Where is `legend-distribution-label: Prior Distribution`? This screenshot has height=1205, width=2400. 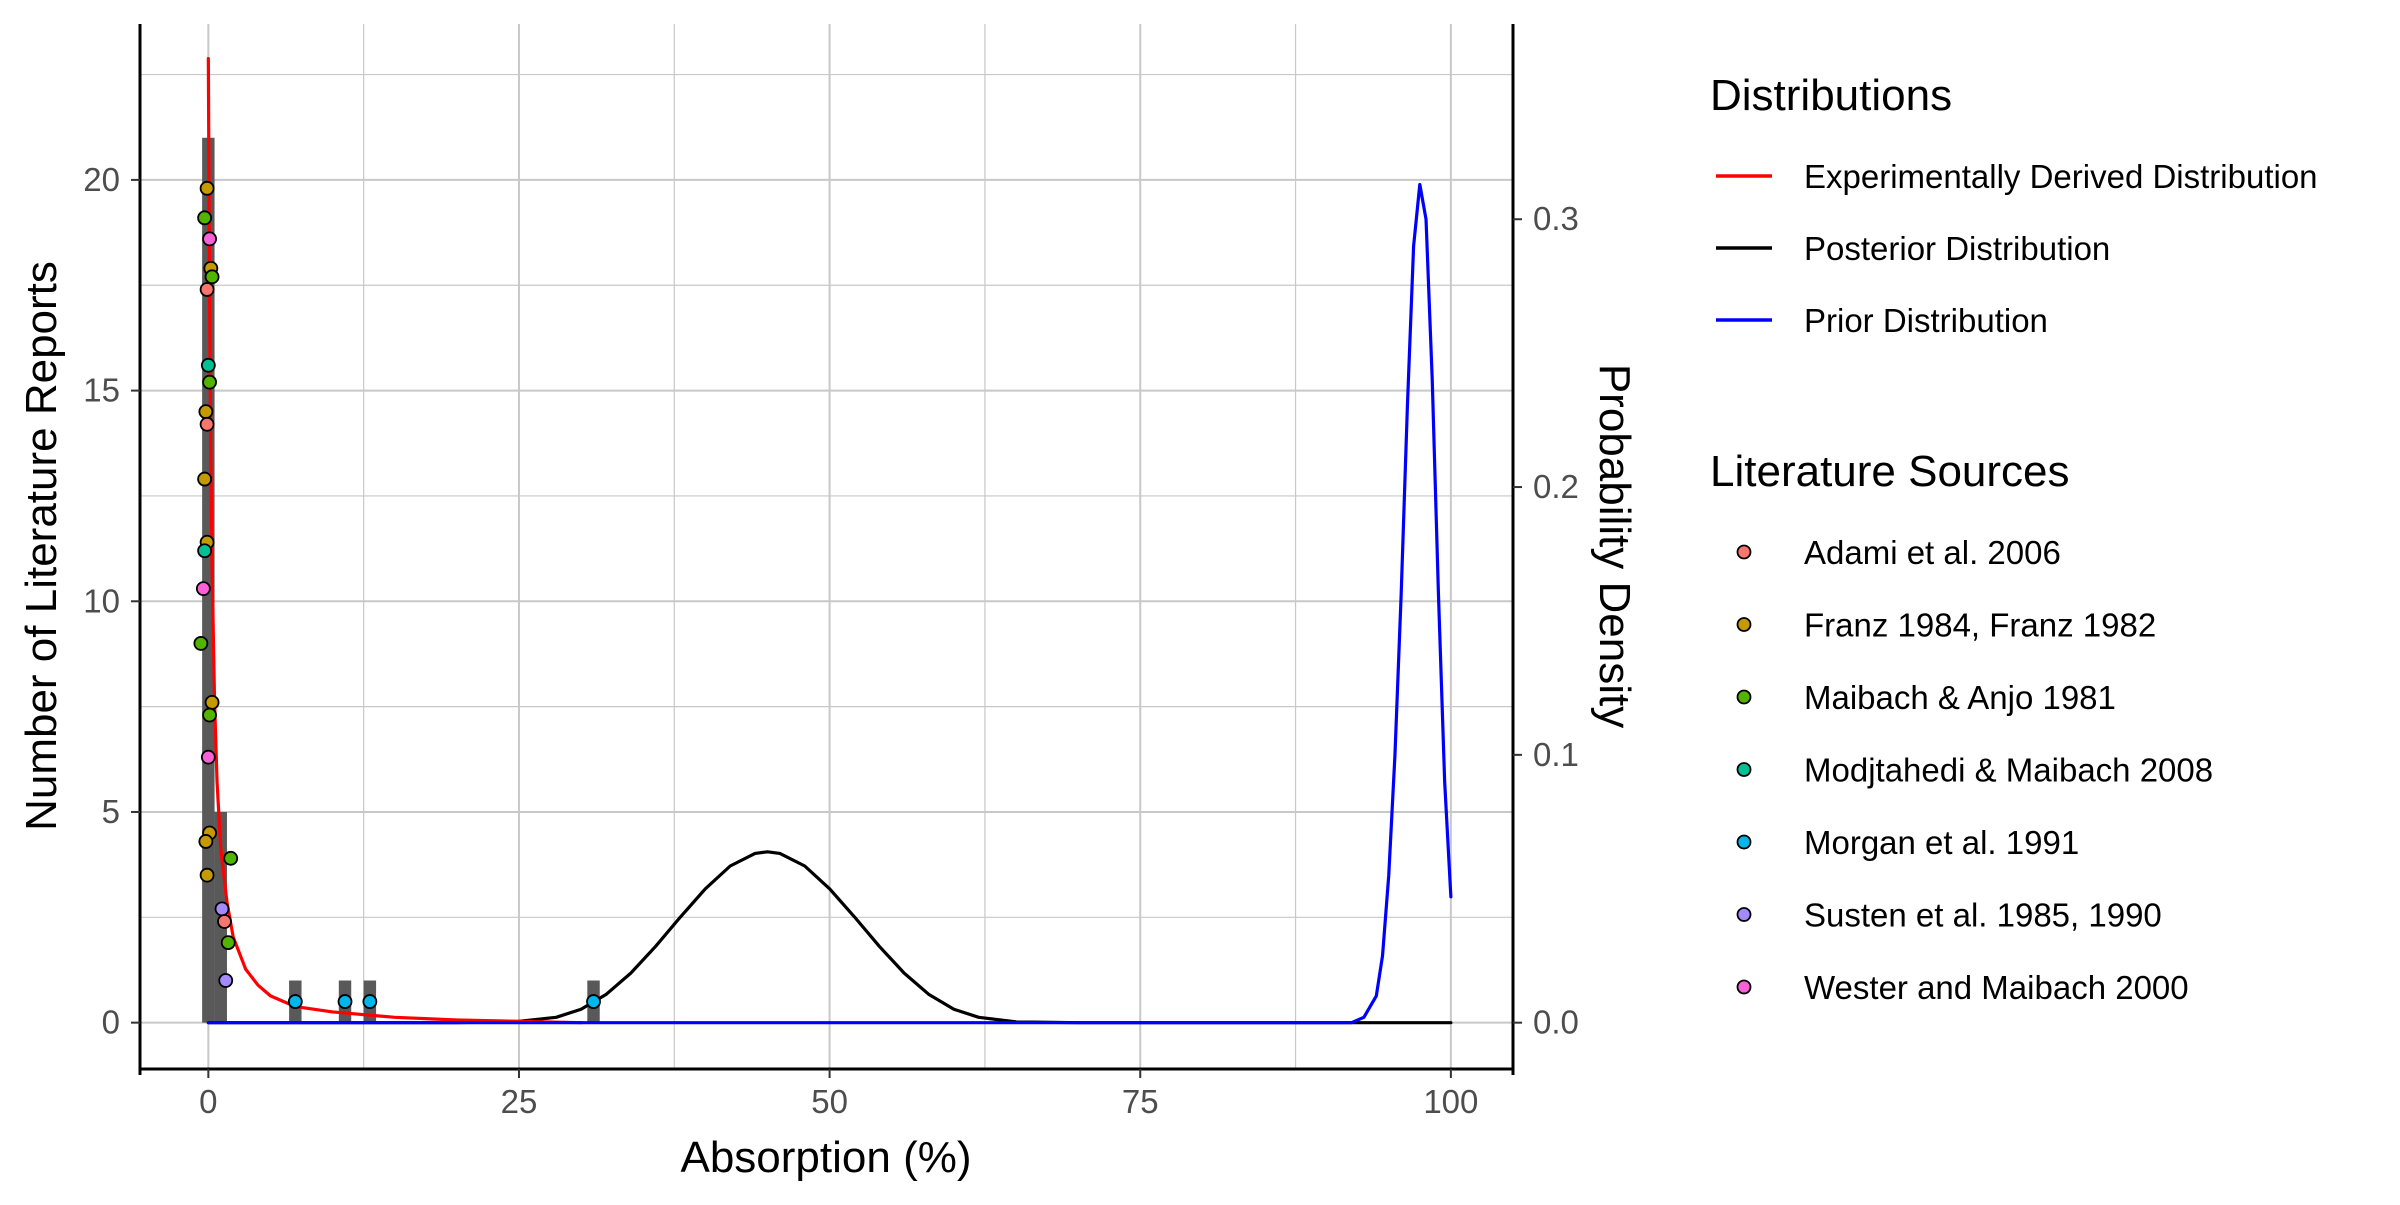
legend-distribution-label: Prior Distribution is located at coordinates (1926, 320).